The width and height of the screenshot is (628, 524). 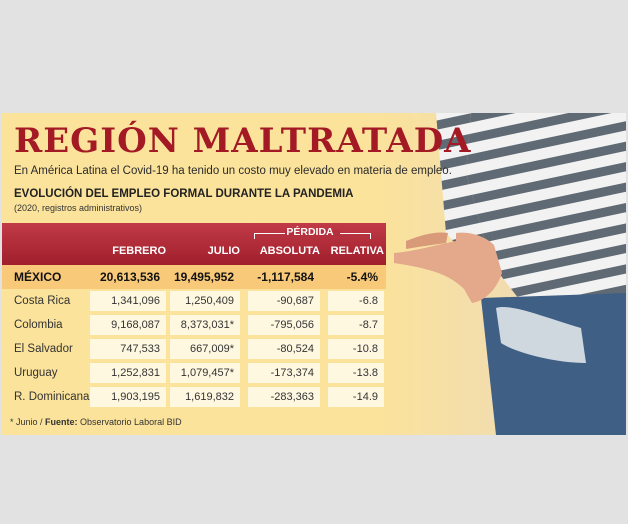 What do you see at coordinates (205, 349) in the screenshot?
I see `row-julio: 667,009*` at bounding box center [205, 349].